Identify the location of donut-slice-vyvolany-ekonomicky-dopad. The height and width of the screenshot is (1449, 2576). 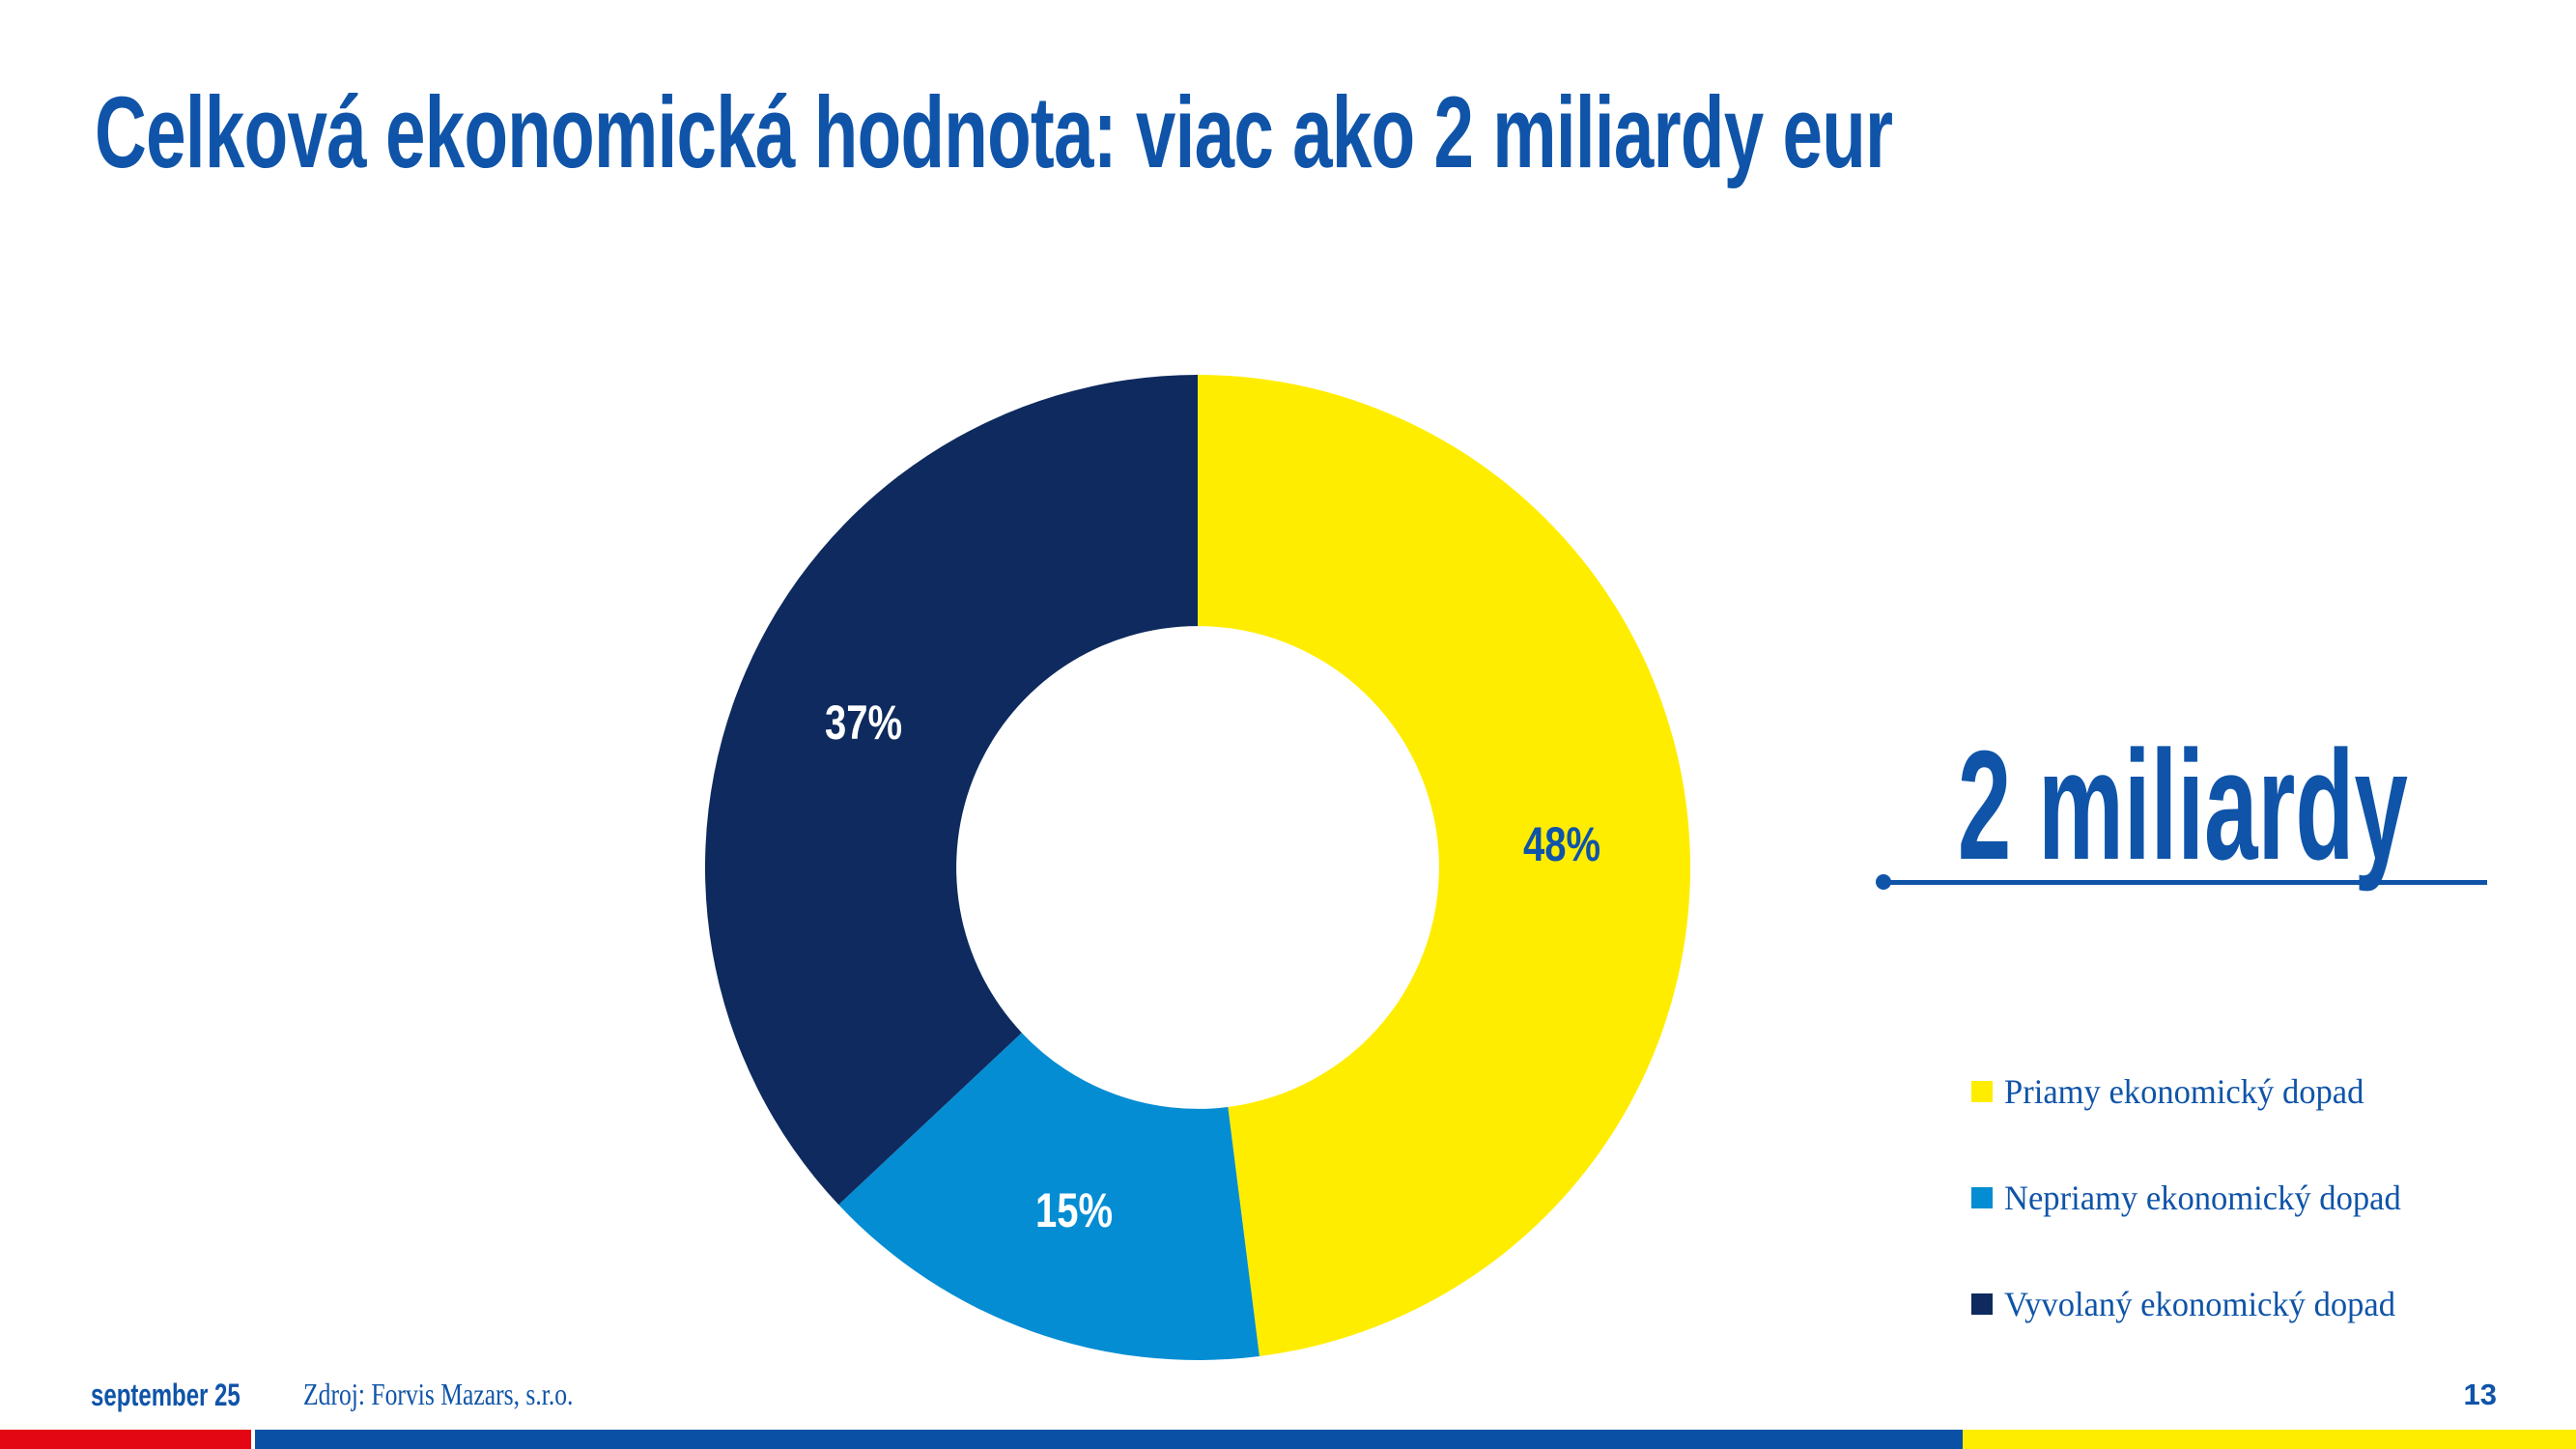
(951, 790).